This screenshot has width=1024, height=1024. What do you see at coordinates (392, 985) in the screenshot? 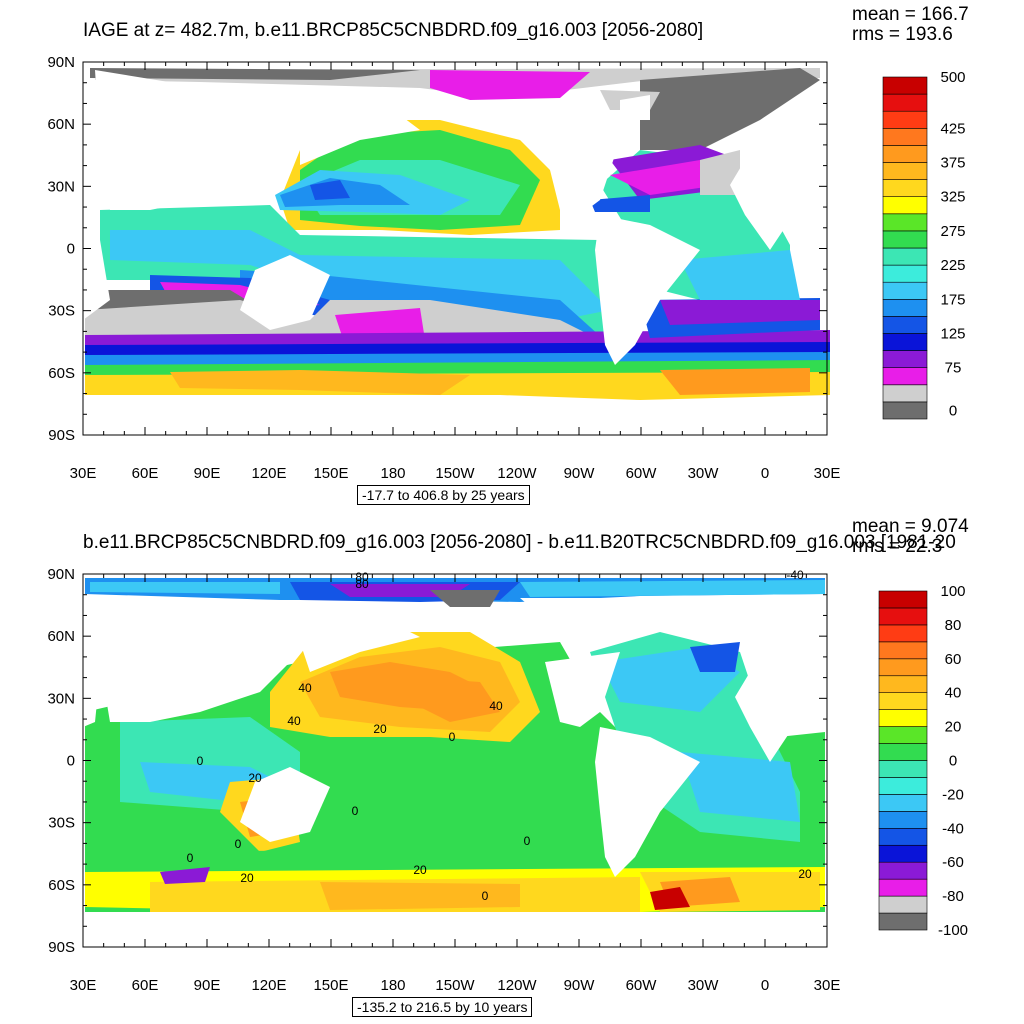
I see `bottom-lon-label: 180` at bounding box center [392, 985].